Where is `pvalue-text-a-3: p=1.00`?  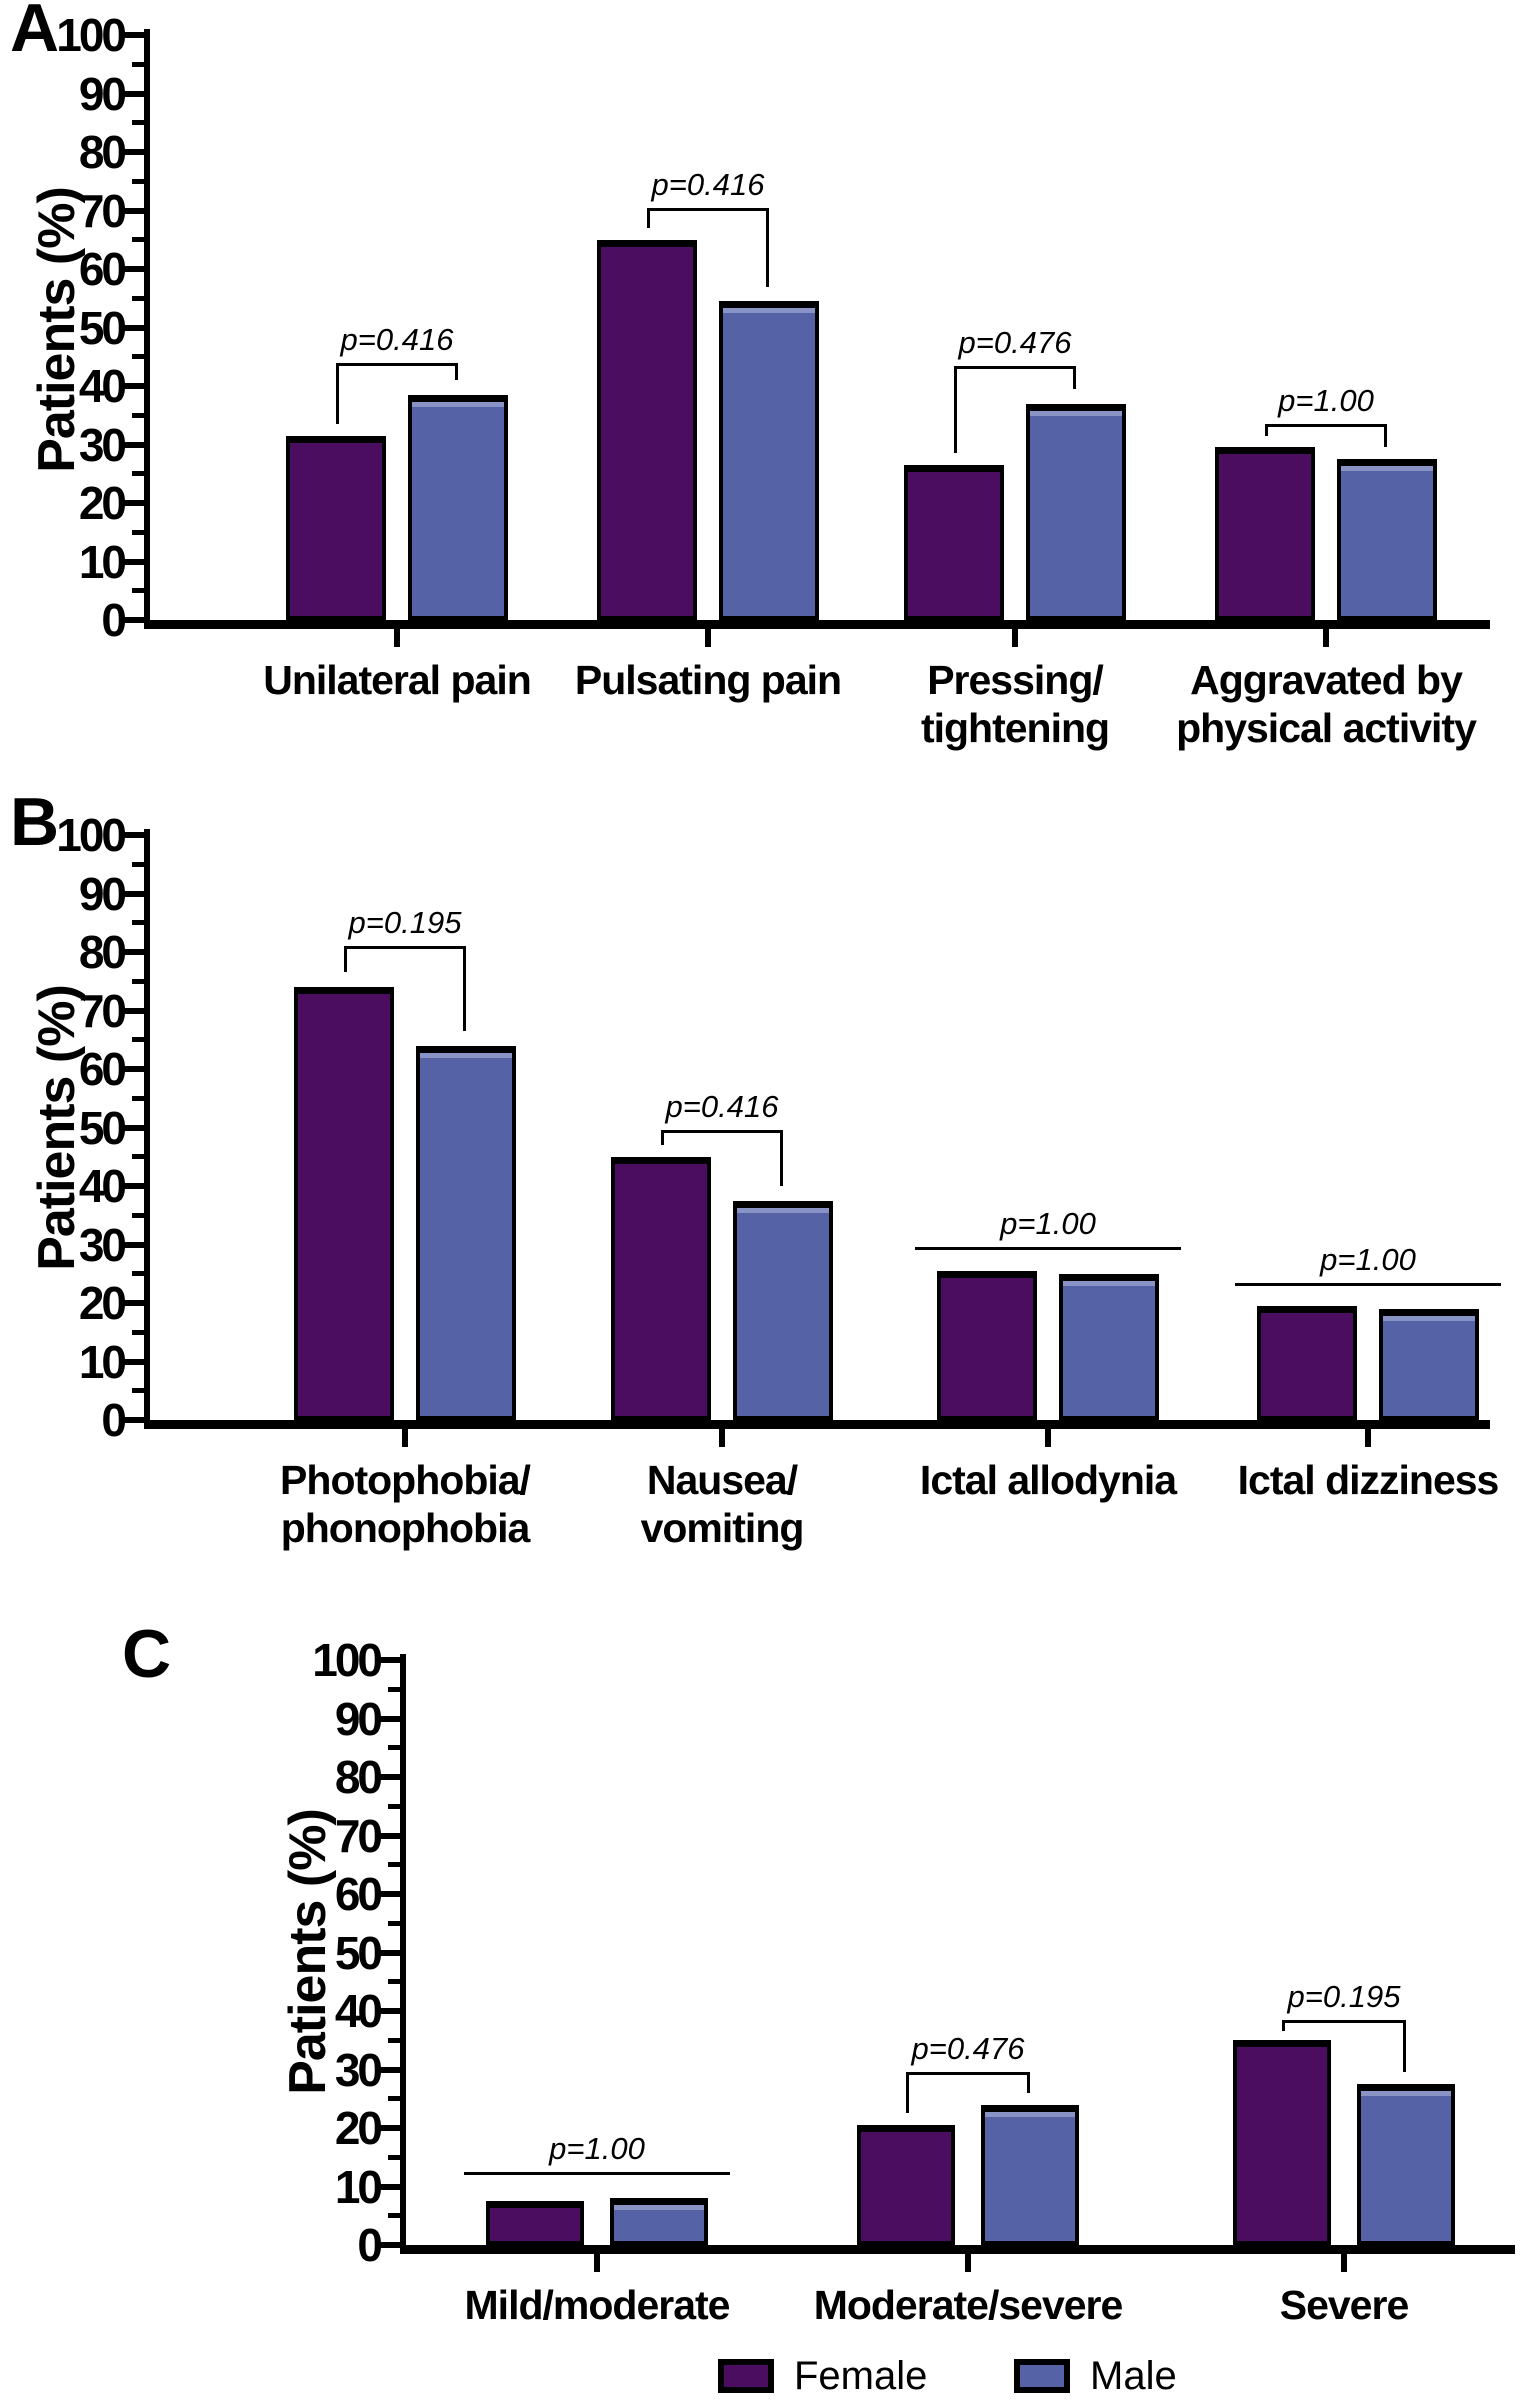
pvalue-text-a-3: p=1.00 is located at coordinates (1326, 401).